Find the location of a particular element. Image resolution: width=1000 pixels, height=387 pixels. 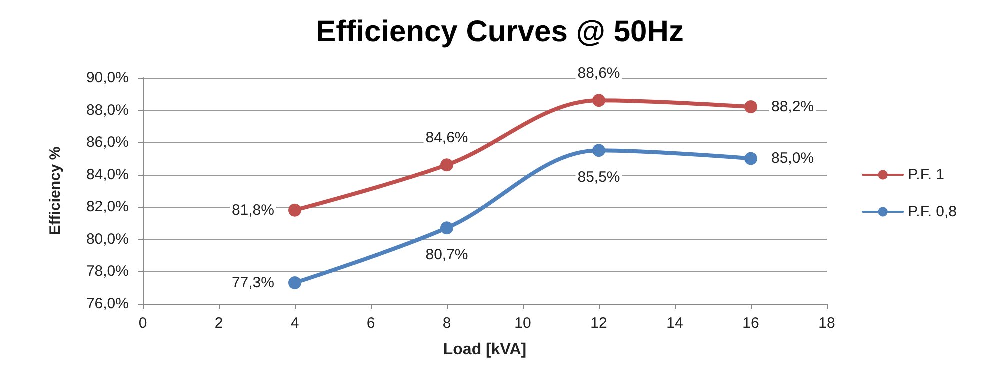

x-tick-label: 6 is located at coordinates (371, 323).